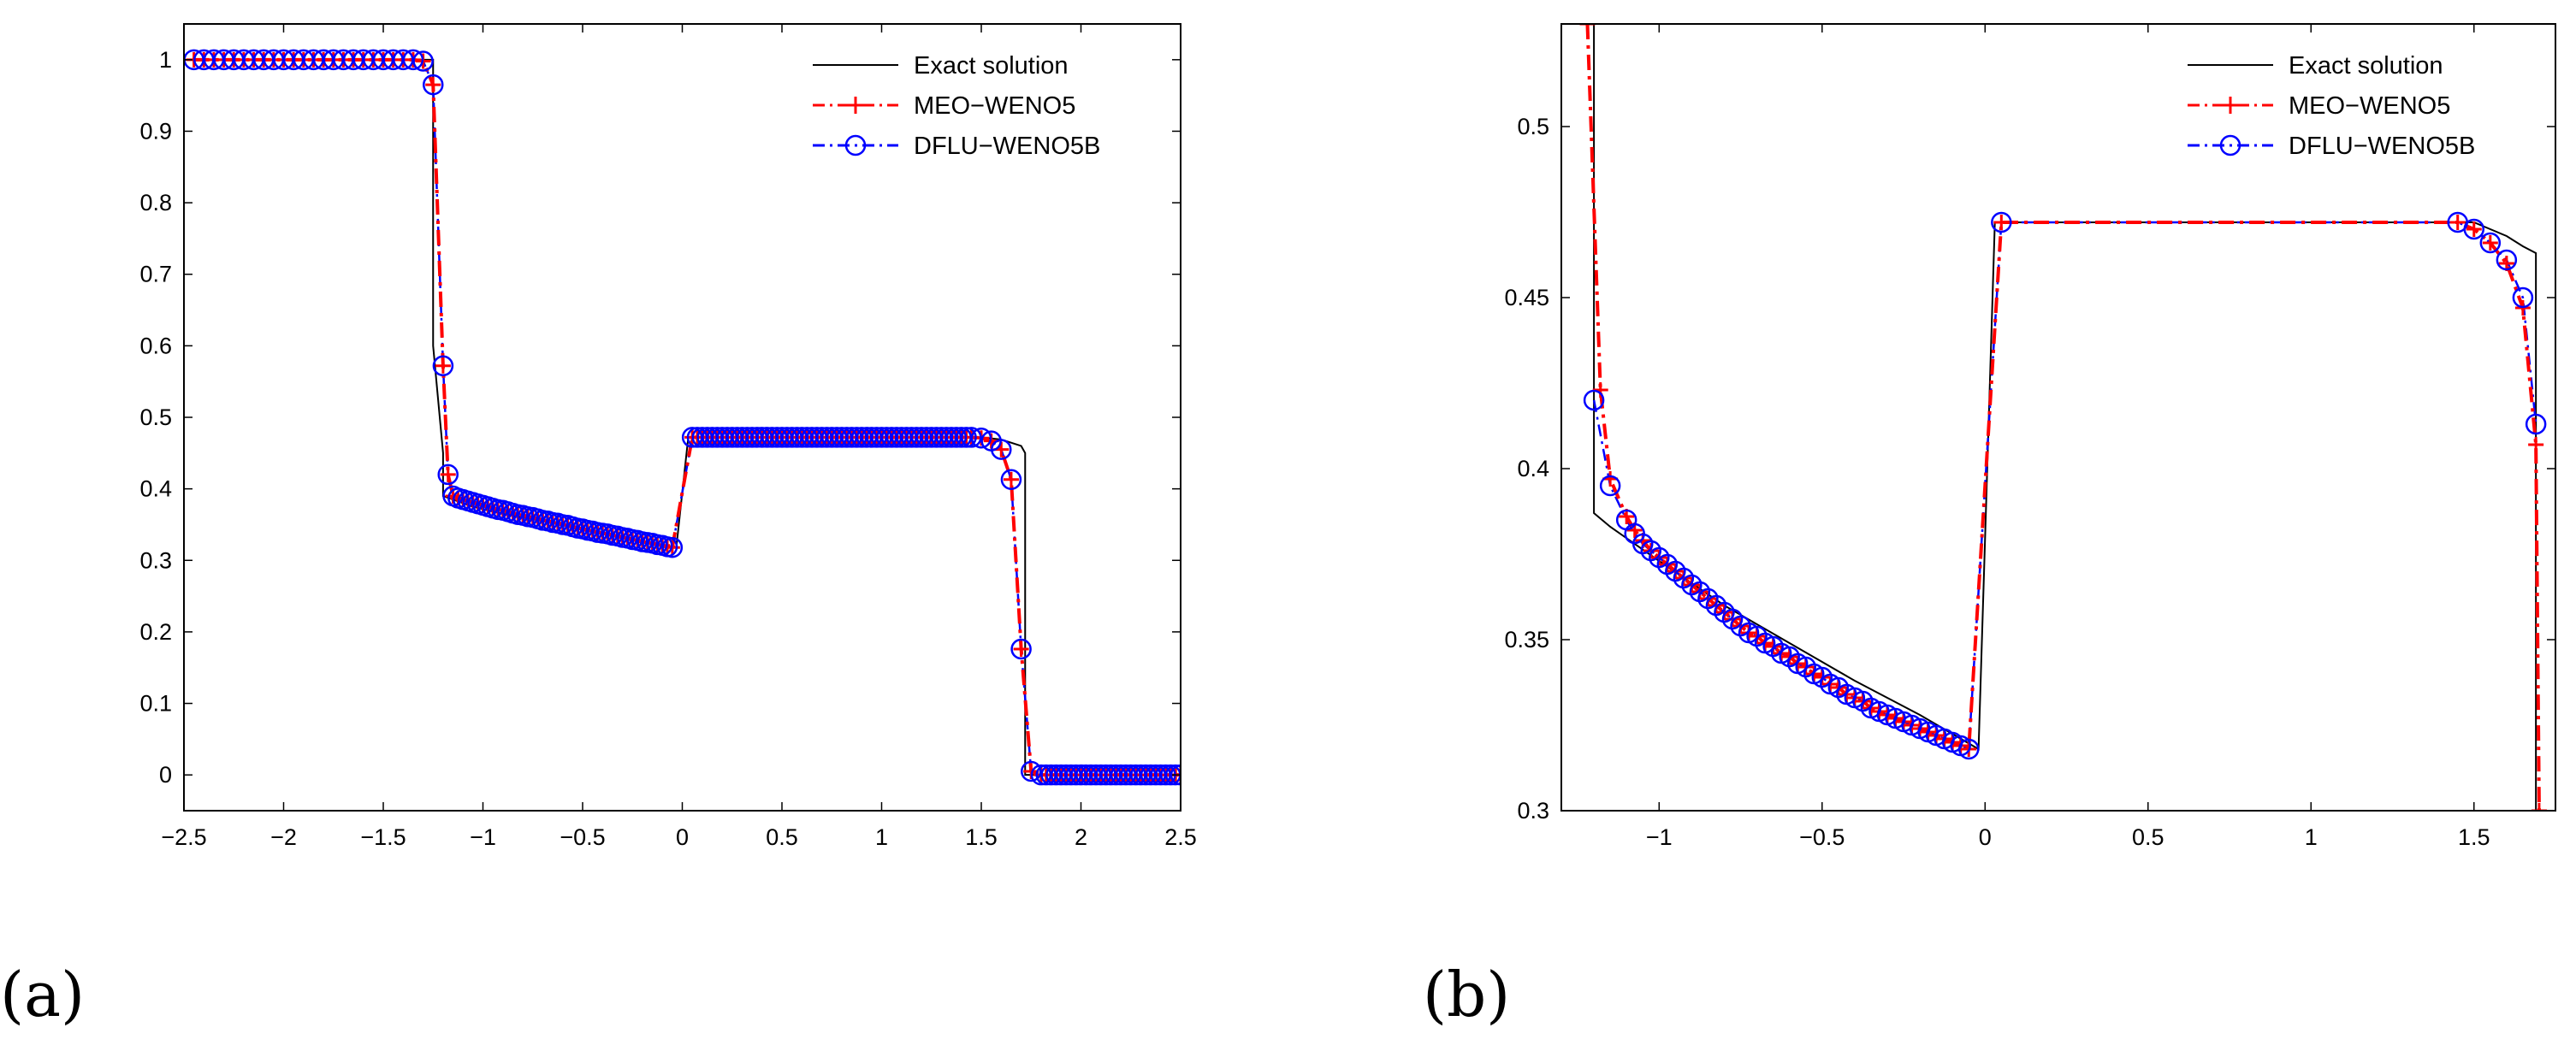 The height and width of the screenshot is (1045, 2576). What do you see at coordinates (165, 775) in the screenshot?
I see `y-tick-label: 0` at bounding box center [165, 775].